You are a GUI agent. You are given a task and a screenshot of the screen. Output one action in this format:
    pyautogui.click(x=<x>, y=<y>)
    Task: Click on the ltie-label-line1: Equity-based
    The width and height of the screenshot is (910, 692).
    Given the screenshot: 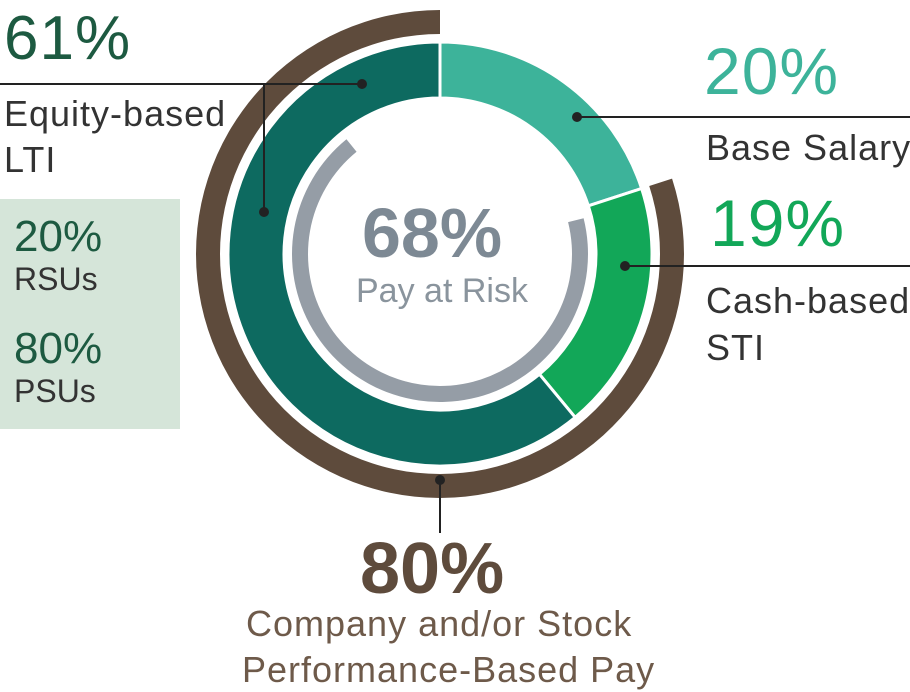 What is the action you would take?
    pyautogui.click(x=115, y=113)
    